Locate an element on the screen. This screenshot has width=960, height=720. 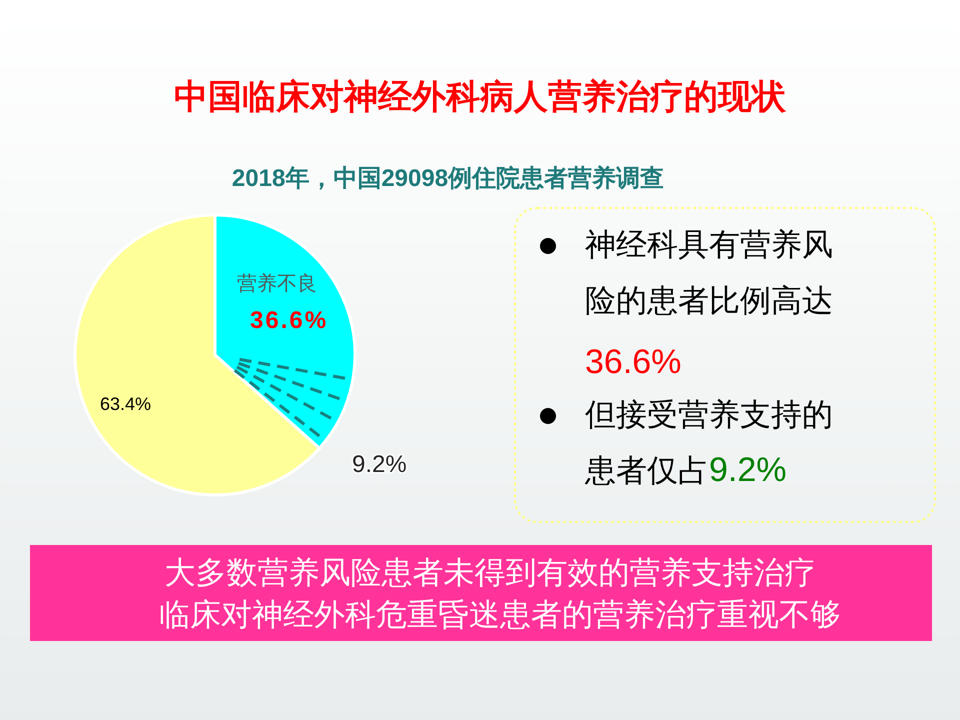
text: 大多数营养风险患者未得到有效的营养支持治疗 is located at coordinates (490, 572).